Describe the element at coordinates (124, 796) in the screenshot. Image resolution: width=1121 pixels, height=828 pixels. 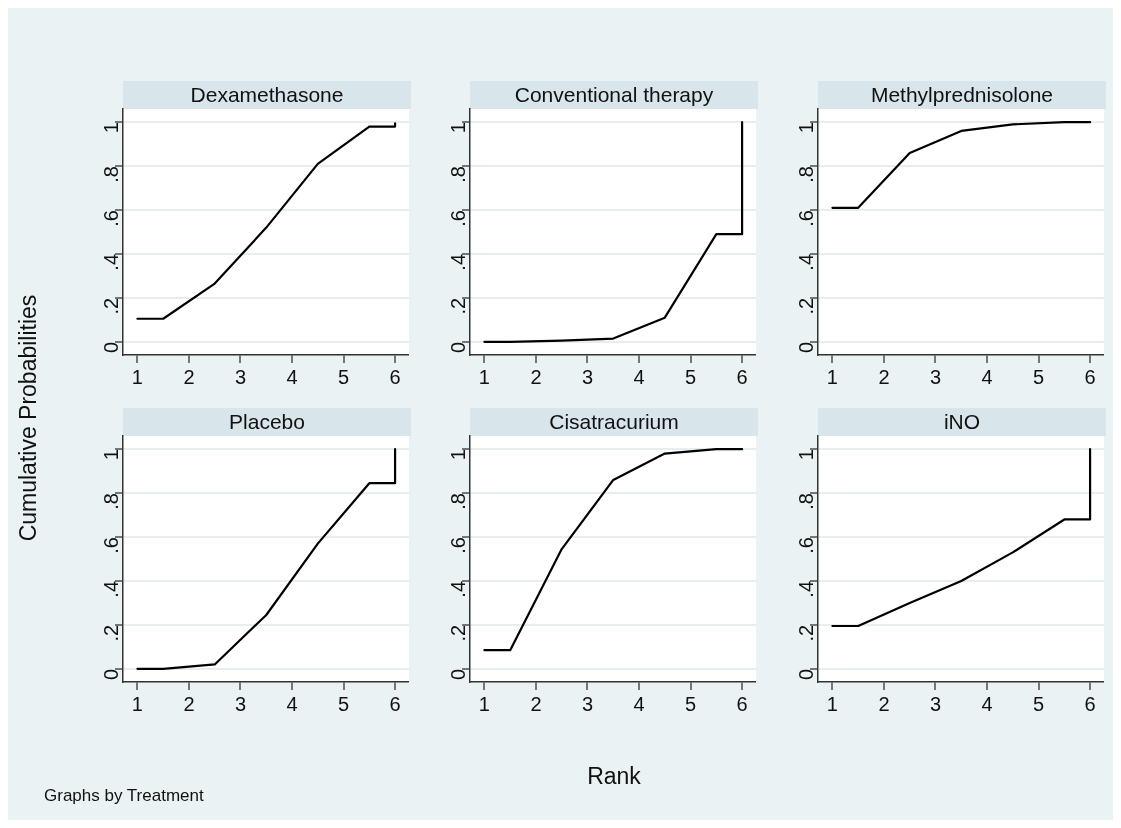
I see `text: Graphs by Treatment` at that location.